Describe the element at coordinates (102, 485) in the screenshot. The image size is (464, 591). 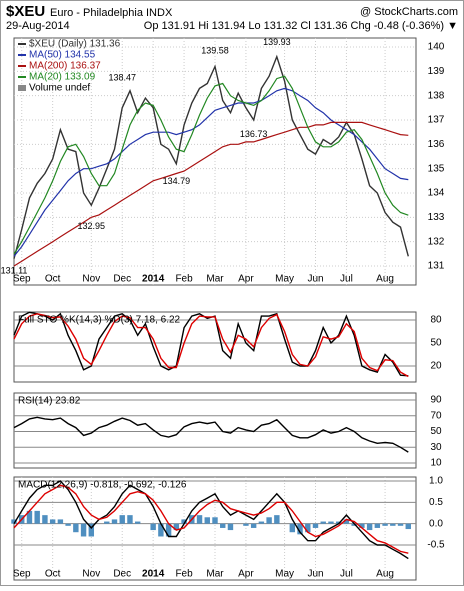
I see `panel-title: MACD(12,26,9) -0.818, -0.692, -0.126` at that location.